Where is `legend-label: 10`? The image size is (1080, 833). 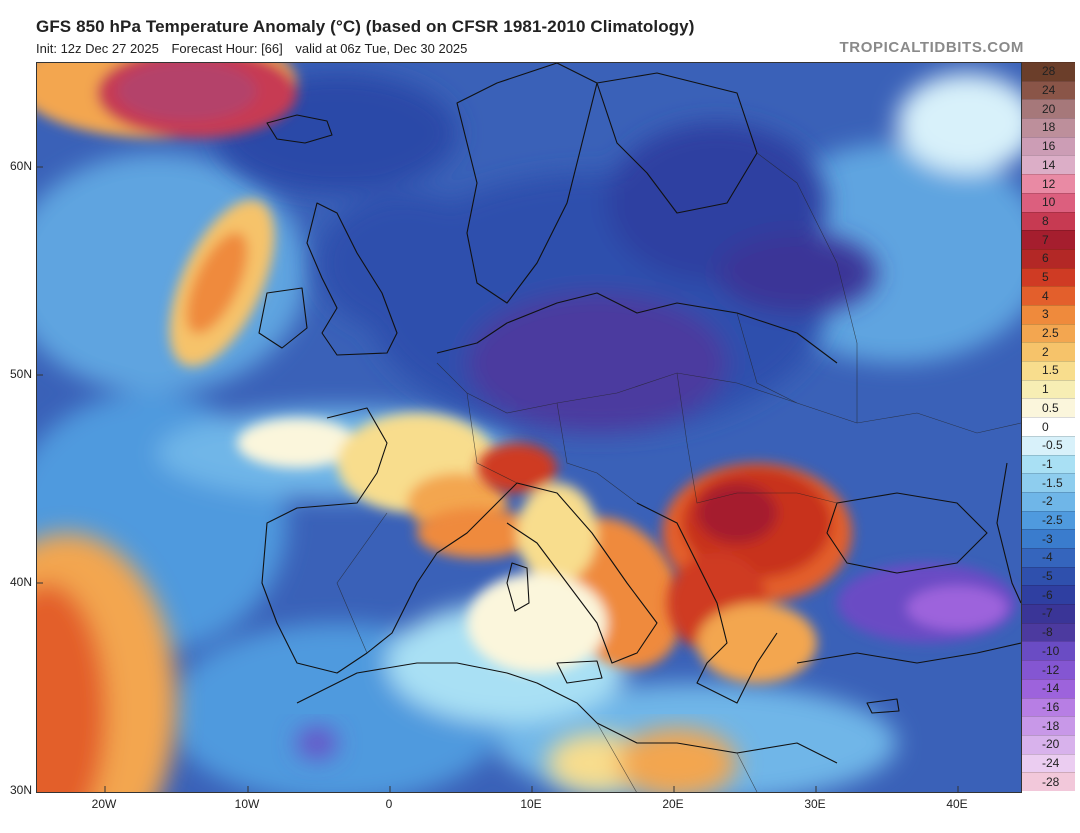 legend-label: 10 is located at coordinates (1049, 202).